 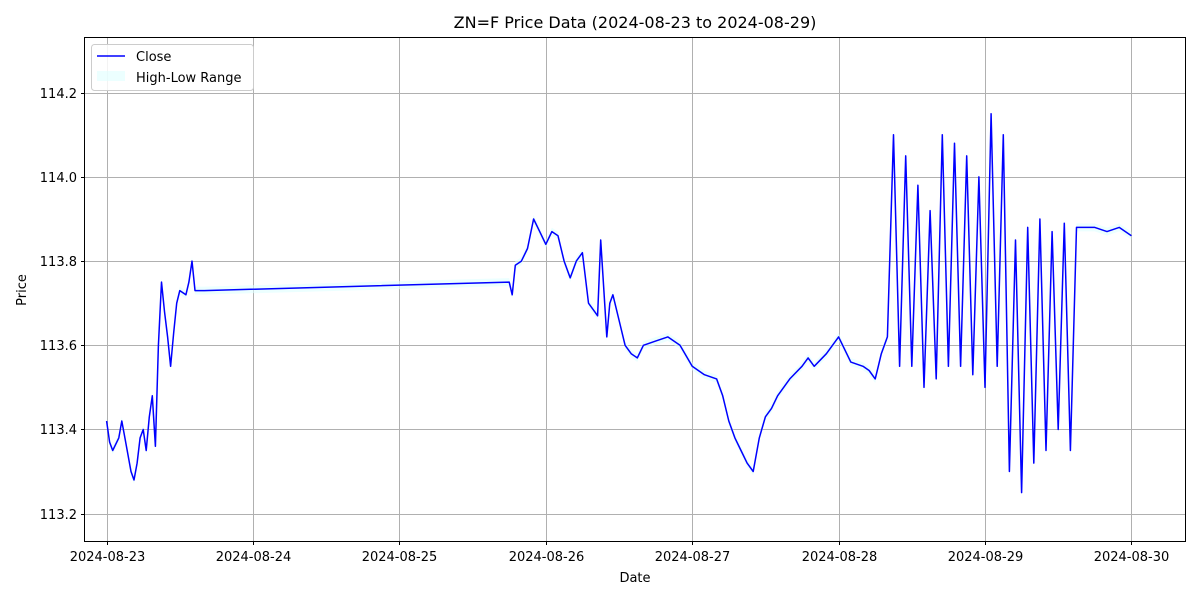 What do you see at coordinates (58, 346) in the screenshot?
I see `y-tick-label: 113.6` at bounding box center [58, 346].